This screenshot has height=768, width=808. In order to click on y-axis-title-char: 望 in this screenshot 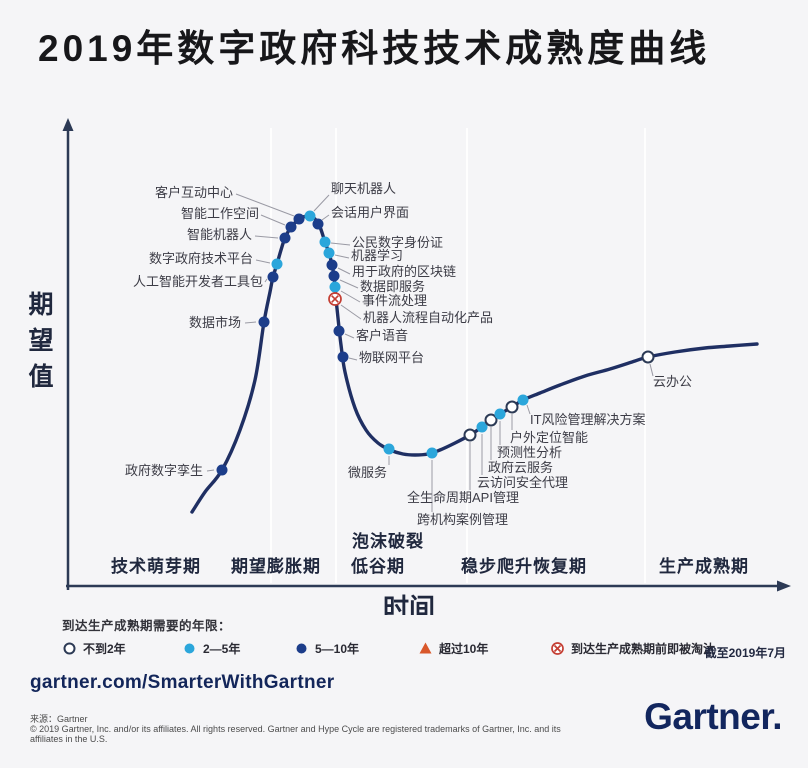, I will do `click(40, 341)`.